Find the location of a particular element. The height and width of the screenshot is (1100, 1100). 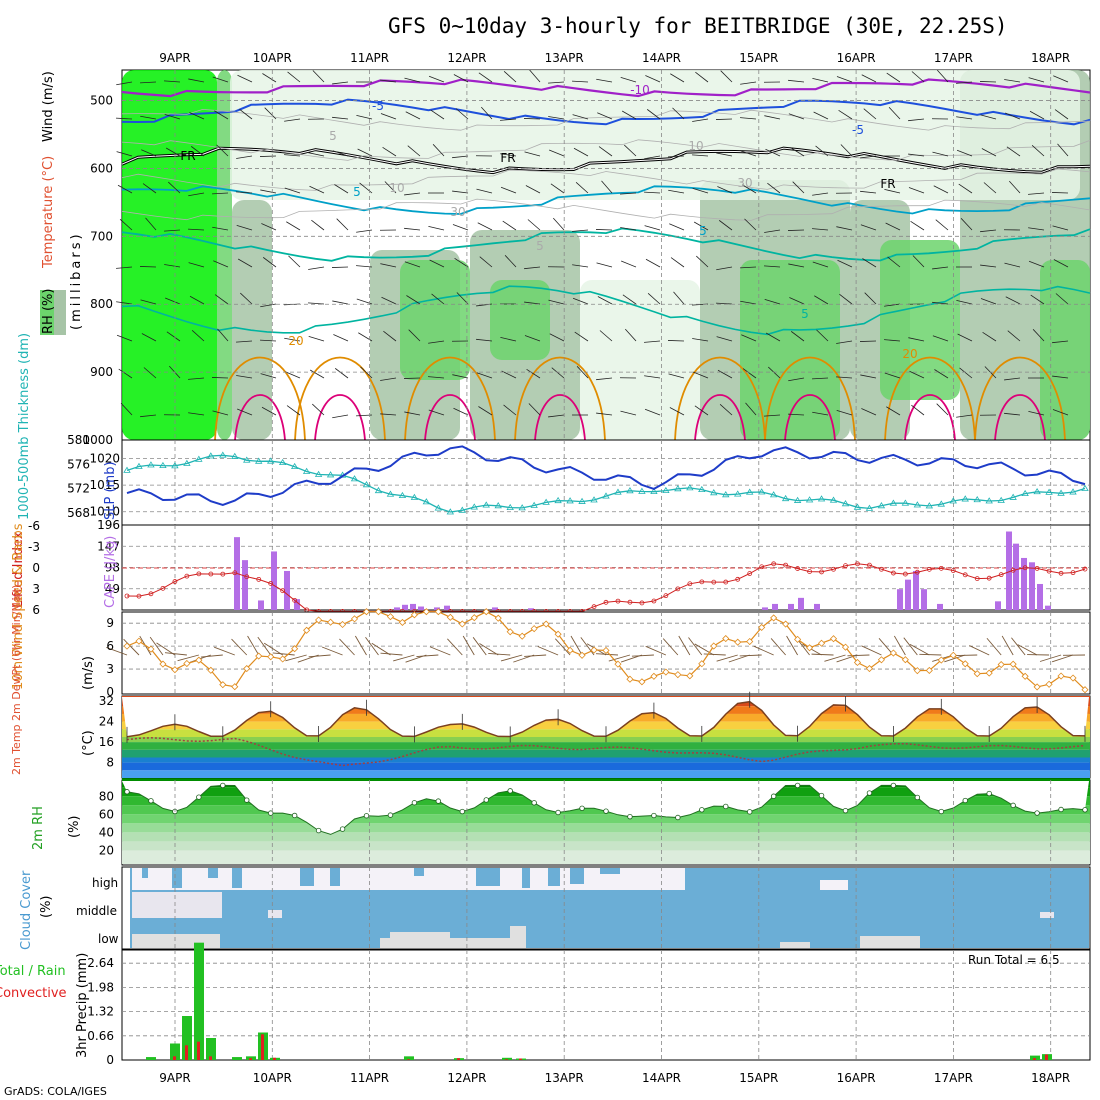

rh2m-label: 2m RH is located at coordinates (38, 828).